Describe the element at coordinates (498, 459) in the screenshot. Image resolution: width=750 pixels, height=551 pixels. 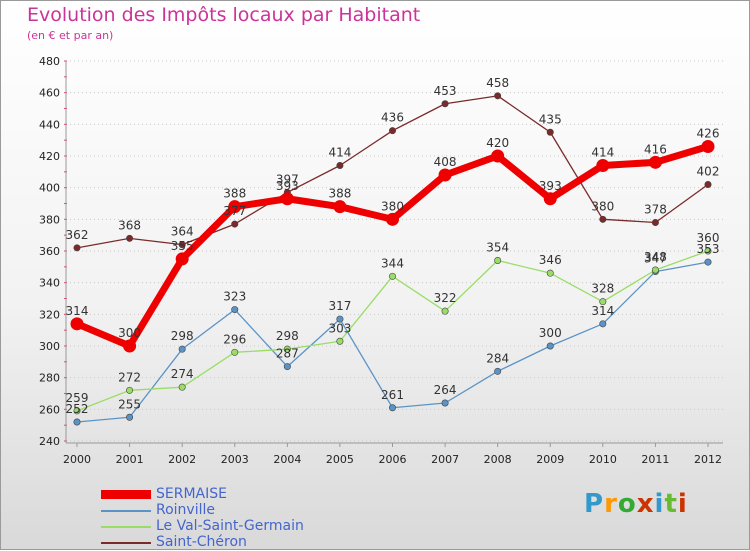
I see `x-tick-label-2008: 2008` at that location.